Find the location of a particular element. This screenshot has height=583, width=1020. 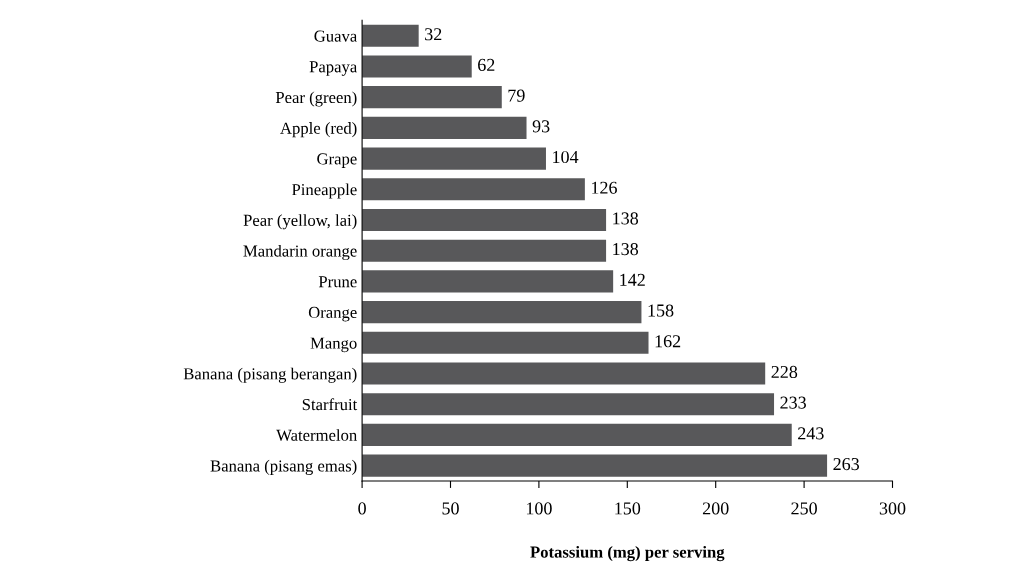

data-label: 228 is located at coordinates (784, 372).